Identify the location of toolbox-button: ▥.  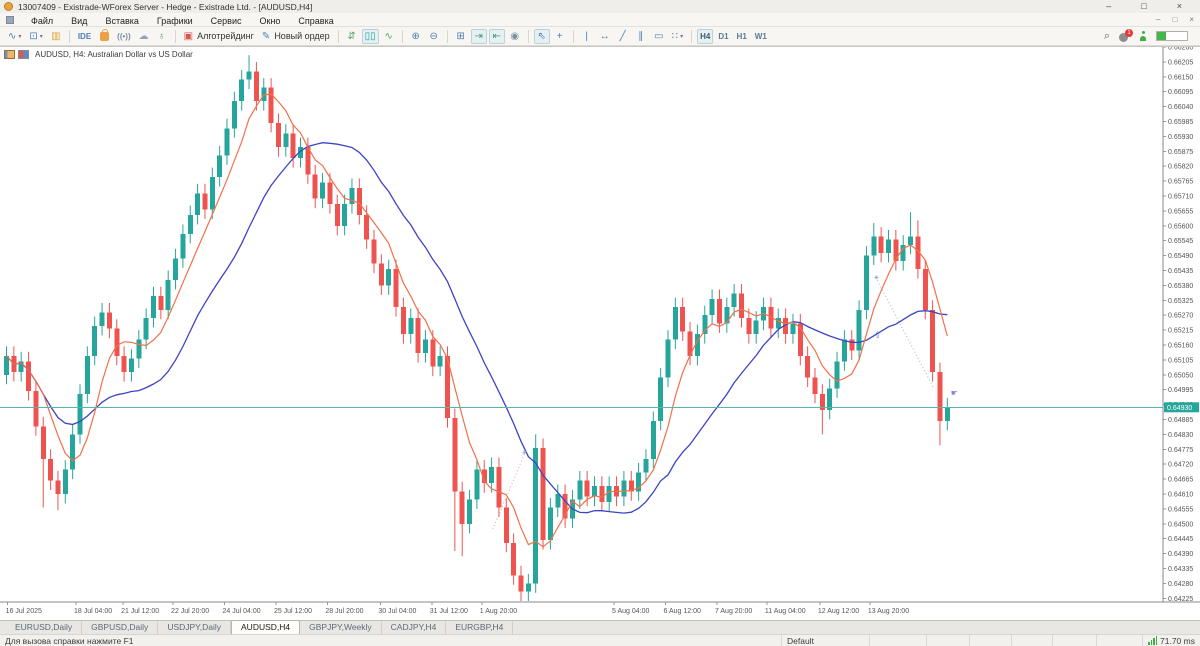
(56, 36).